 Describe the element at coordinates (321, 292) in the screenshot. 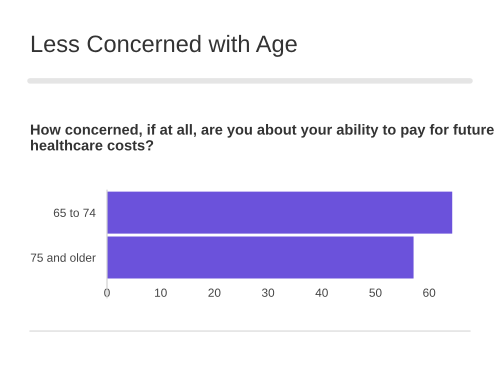

I see `x-tick-label: 40` at that location.